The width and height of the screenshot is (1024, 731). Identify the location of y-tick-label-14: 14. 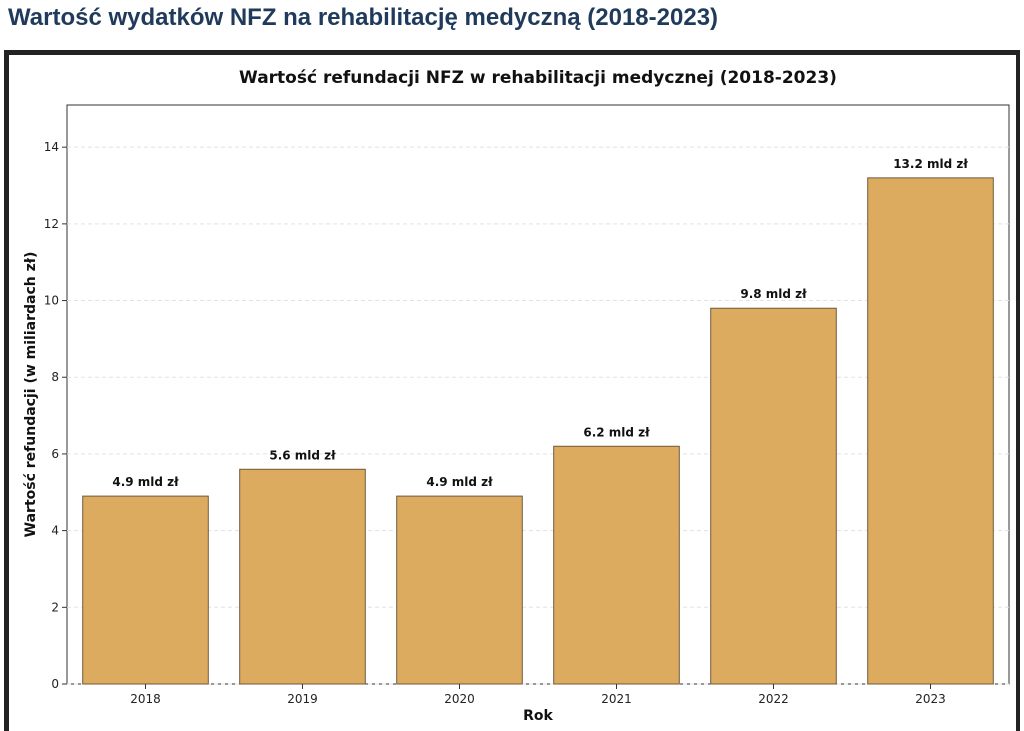
(51, 147).